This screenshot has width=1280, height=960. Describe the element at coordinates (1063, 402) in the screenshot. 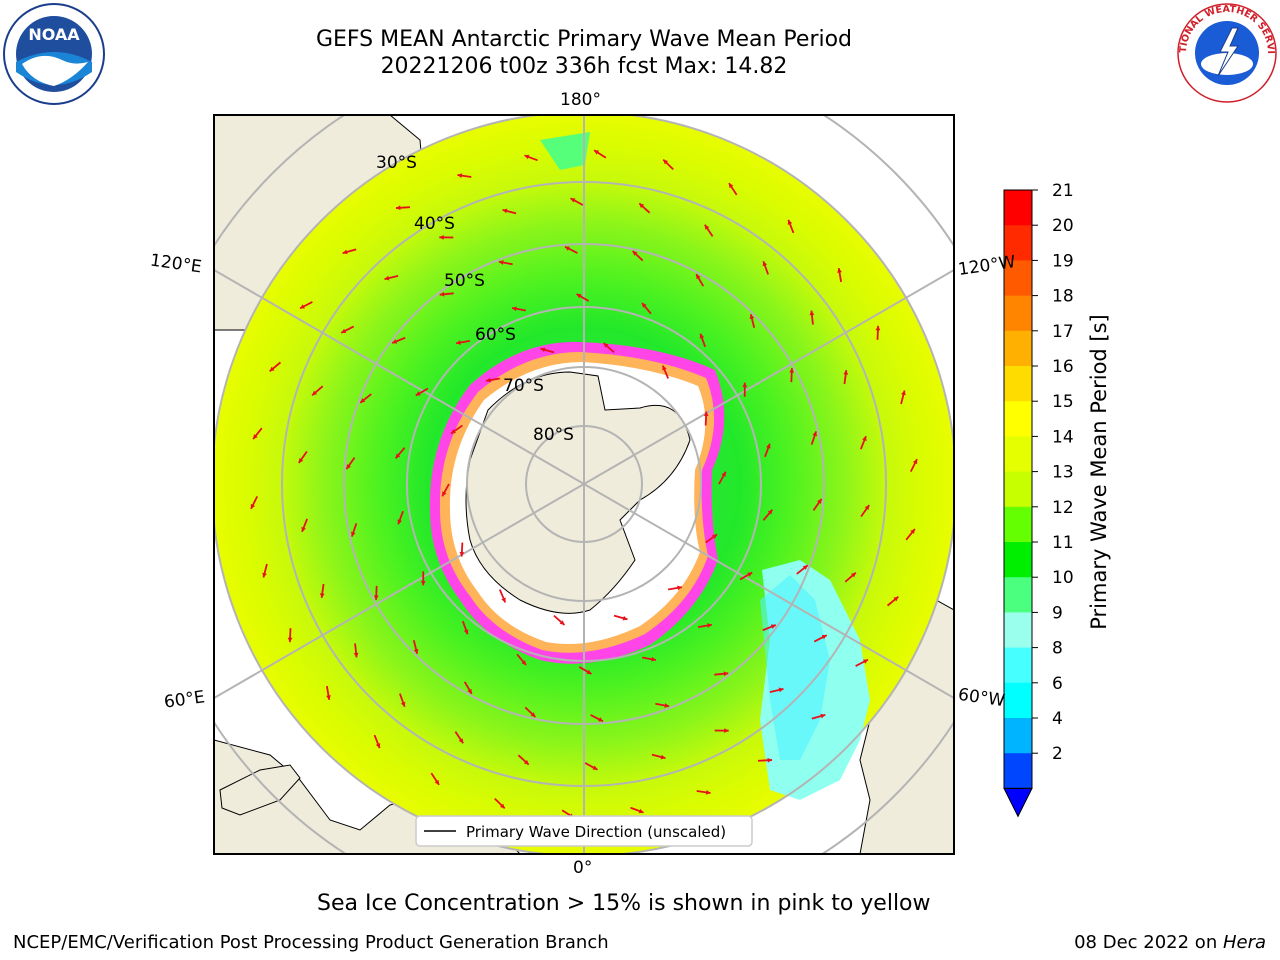

I see `colorbar-tick-label: 15` at that location.